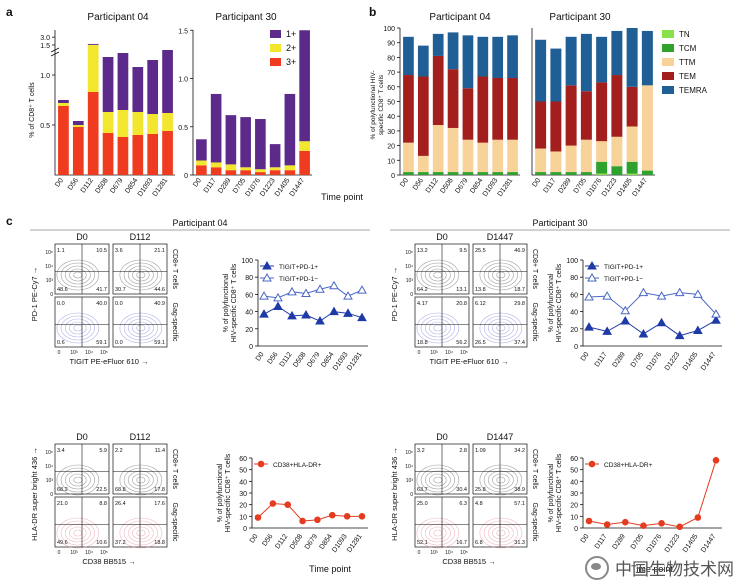 Image resolution: width=742 pixels, height=586 pixels. What do you see at coordinates (267, 540) in the screenshot?
I see `xtick-c-p04-cd38-D56: D56` at bounding box center [267, 540].